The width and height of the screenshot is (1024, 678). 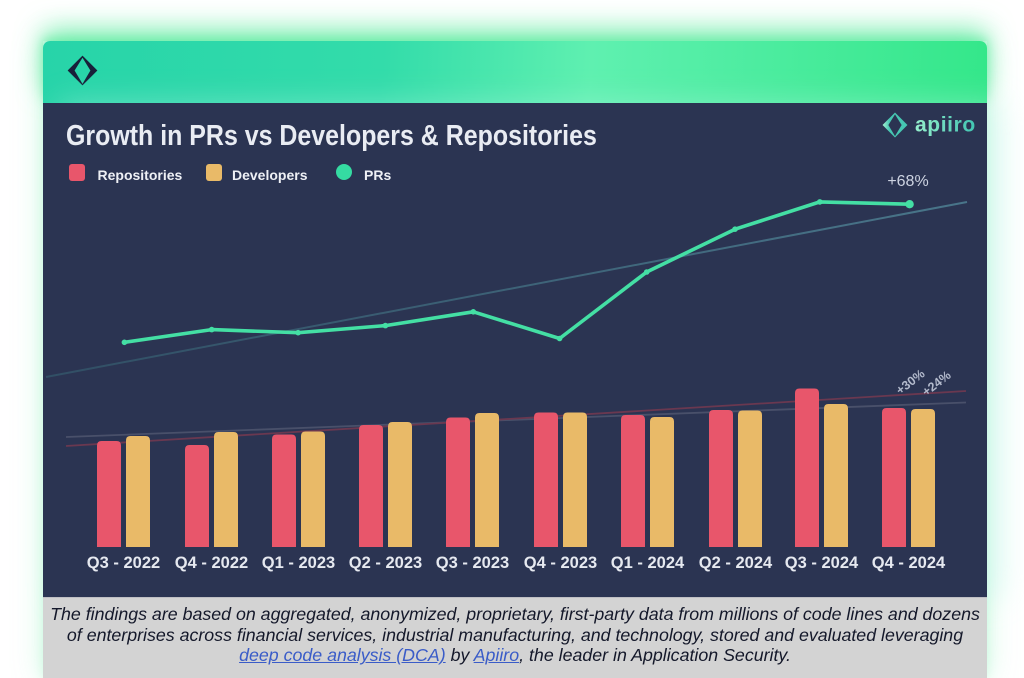 What do you see at coordinates (211, 563) in the screenshot?
I see `svg-text: Q4 - 2022` at bounding box center [211, 563].